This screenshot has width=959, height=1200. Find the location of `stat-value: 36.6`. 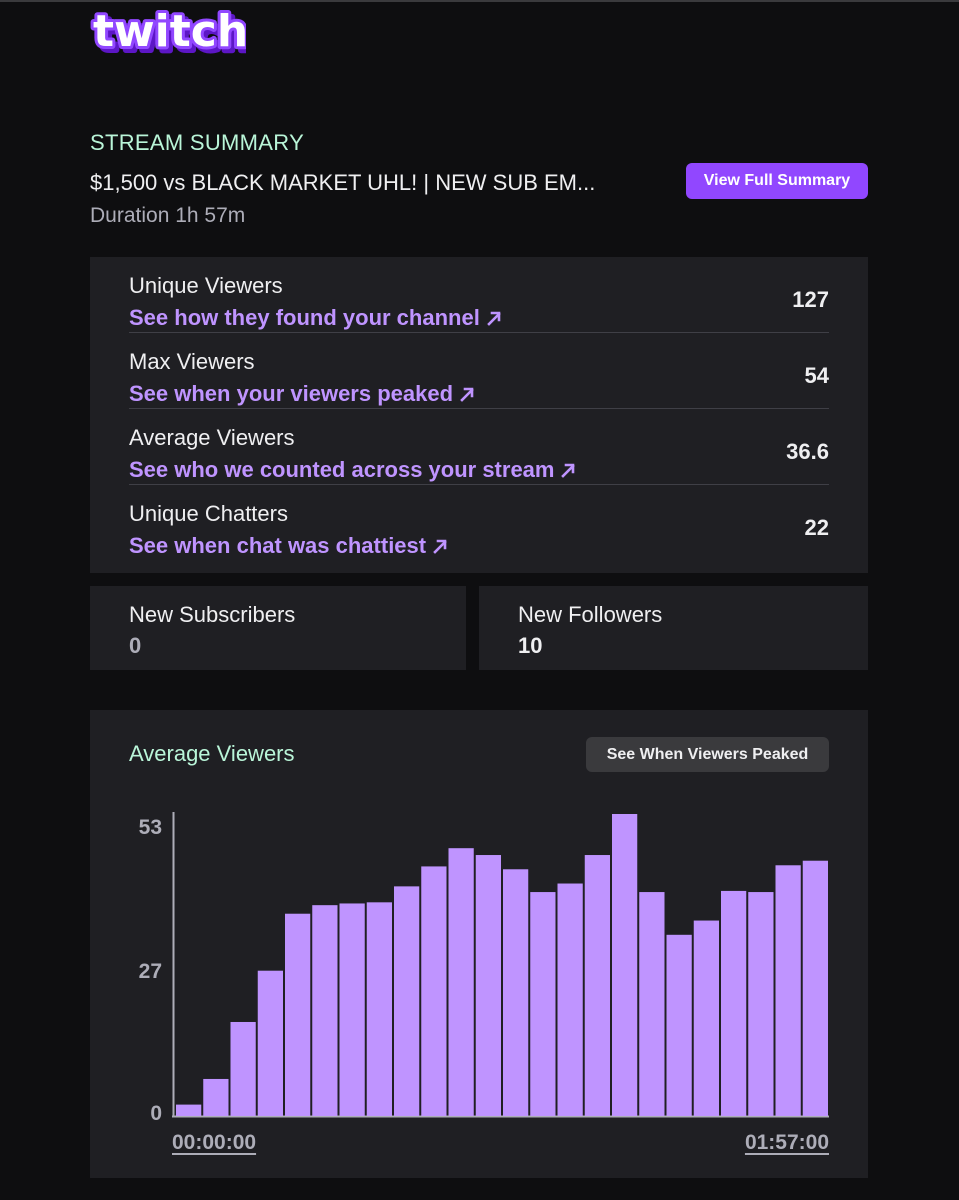

stat-value: 36.6 is located at coordinates (807, 451).